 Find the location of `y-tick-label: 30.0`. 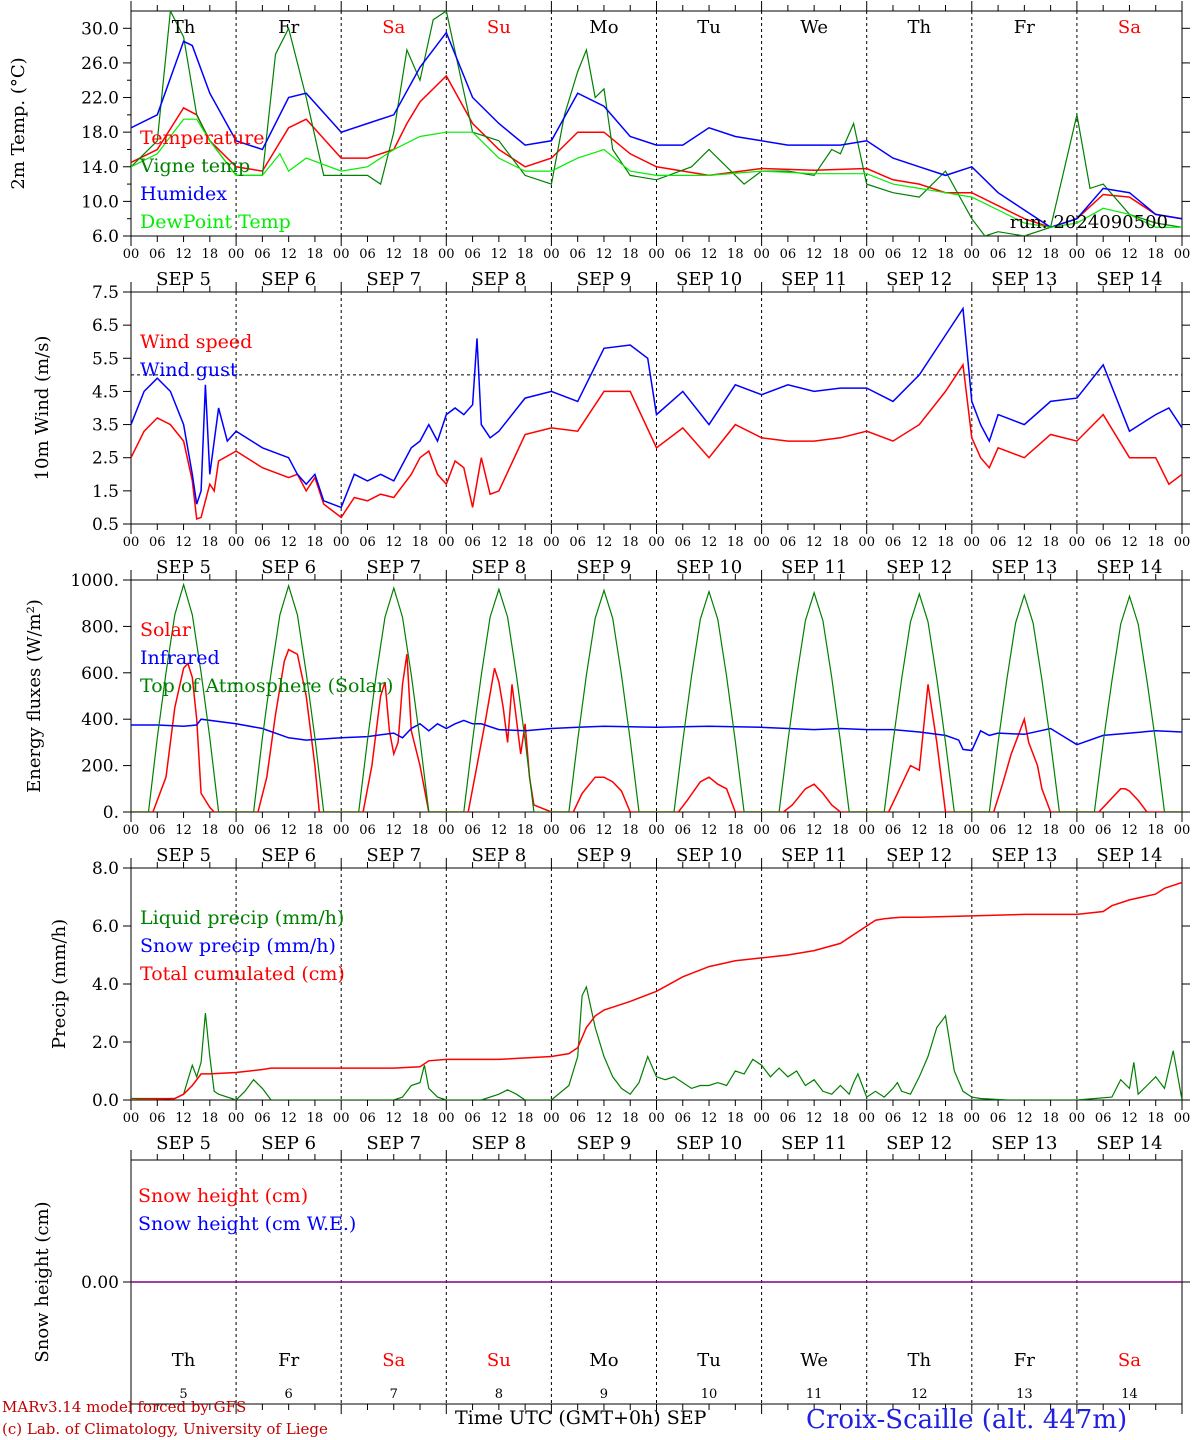

y-tick-label: 30.0 is located at coordinates (100, 29).